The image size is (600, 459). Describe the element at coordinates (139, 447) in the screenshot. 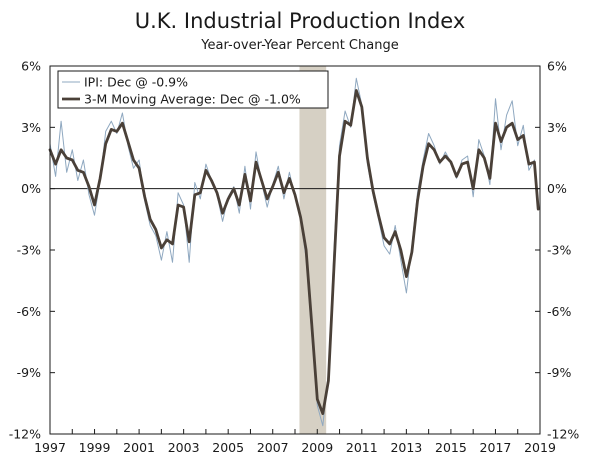

I see `x-tick-label: 2001` at that location.